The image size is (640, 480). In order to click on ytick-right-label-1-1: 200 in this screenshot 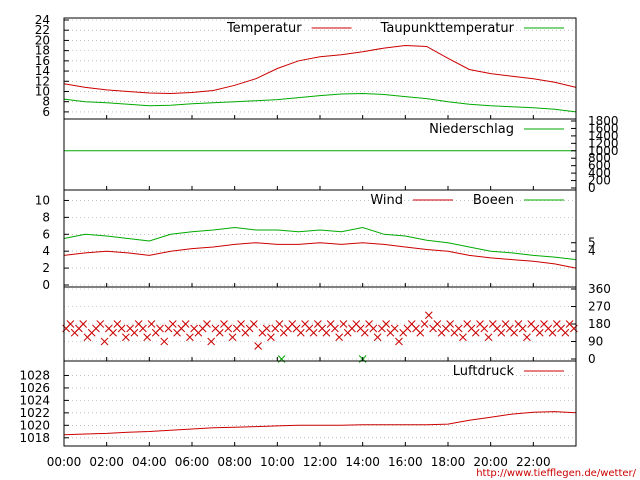, I will do `click(599, 181)`.